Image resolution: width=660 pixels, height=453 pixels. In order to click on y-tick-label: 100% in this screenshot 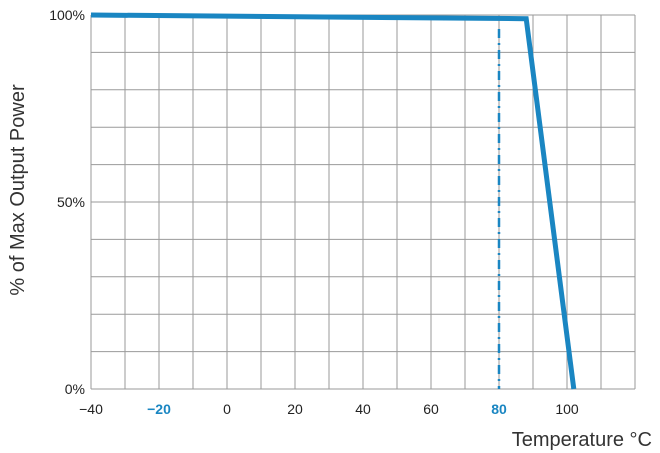, I will do `click(67, 15)`.